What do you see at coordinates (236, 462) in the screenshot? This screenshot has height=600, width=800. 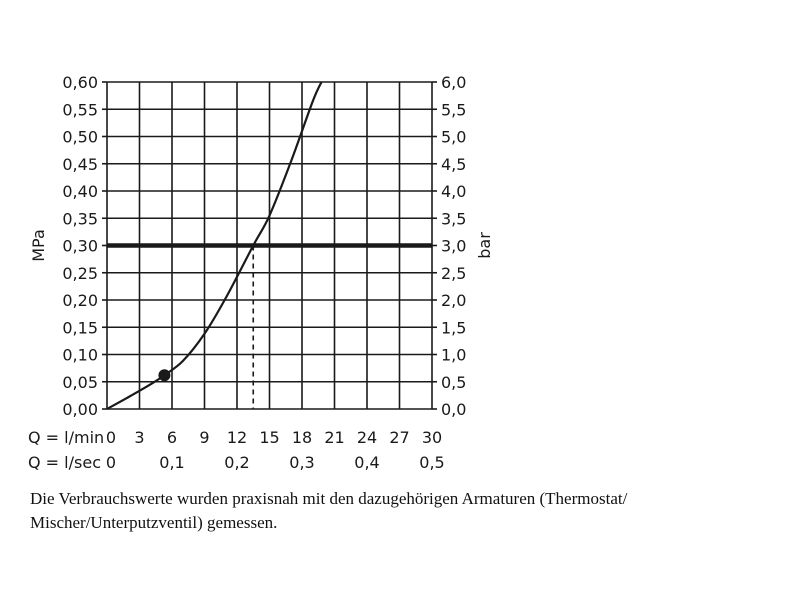 I see `x-tick-label-lsec: 0,2` at bounding box center [236, 462].